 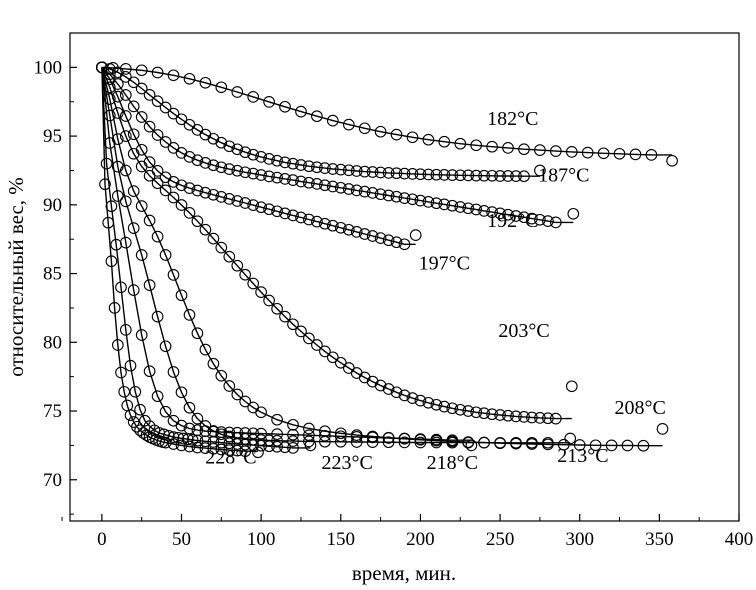 What do you see at coordinates (341, 539) in the screenshot?
I see `x-tick-label: 150` at bounding box center [341, 539].